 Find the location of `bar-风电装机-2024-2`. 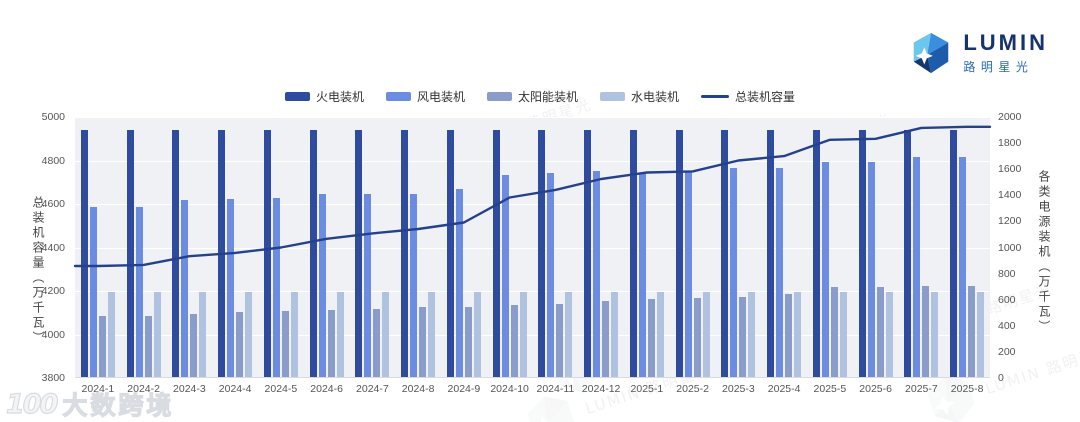

bar-风电装机-2024-2 is located at coordinates (139, 291).